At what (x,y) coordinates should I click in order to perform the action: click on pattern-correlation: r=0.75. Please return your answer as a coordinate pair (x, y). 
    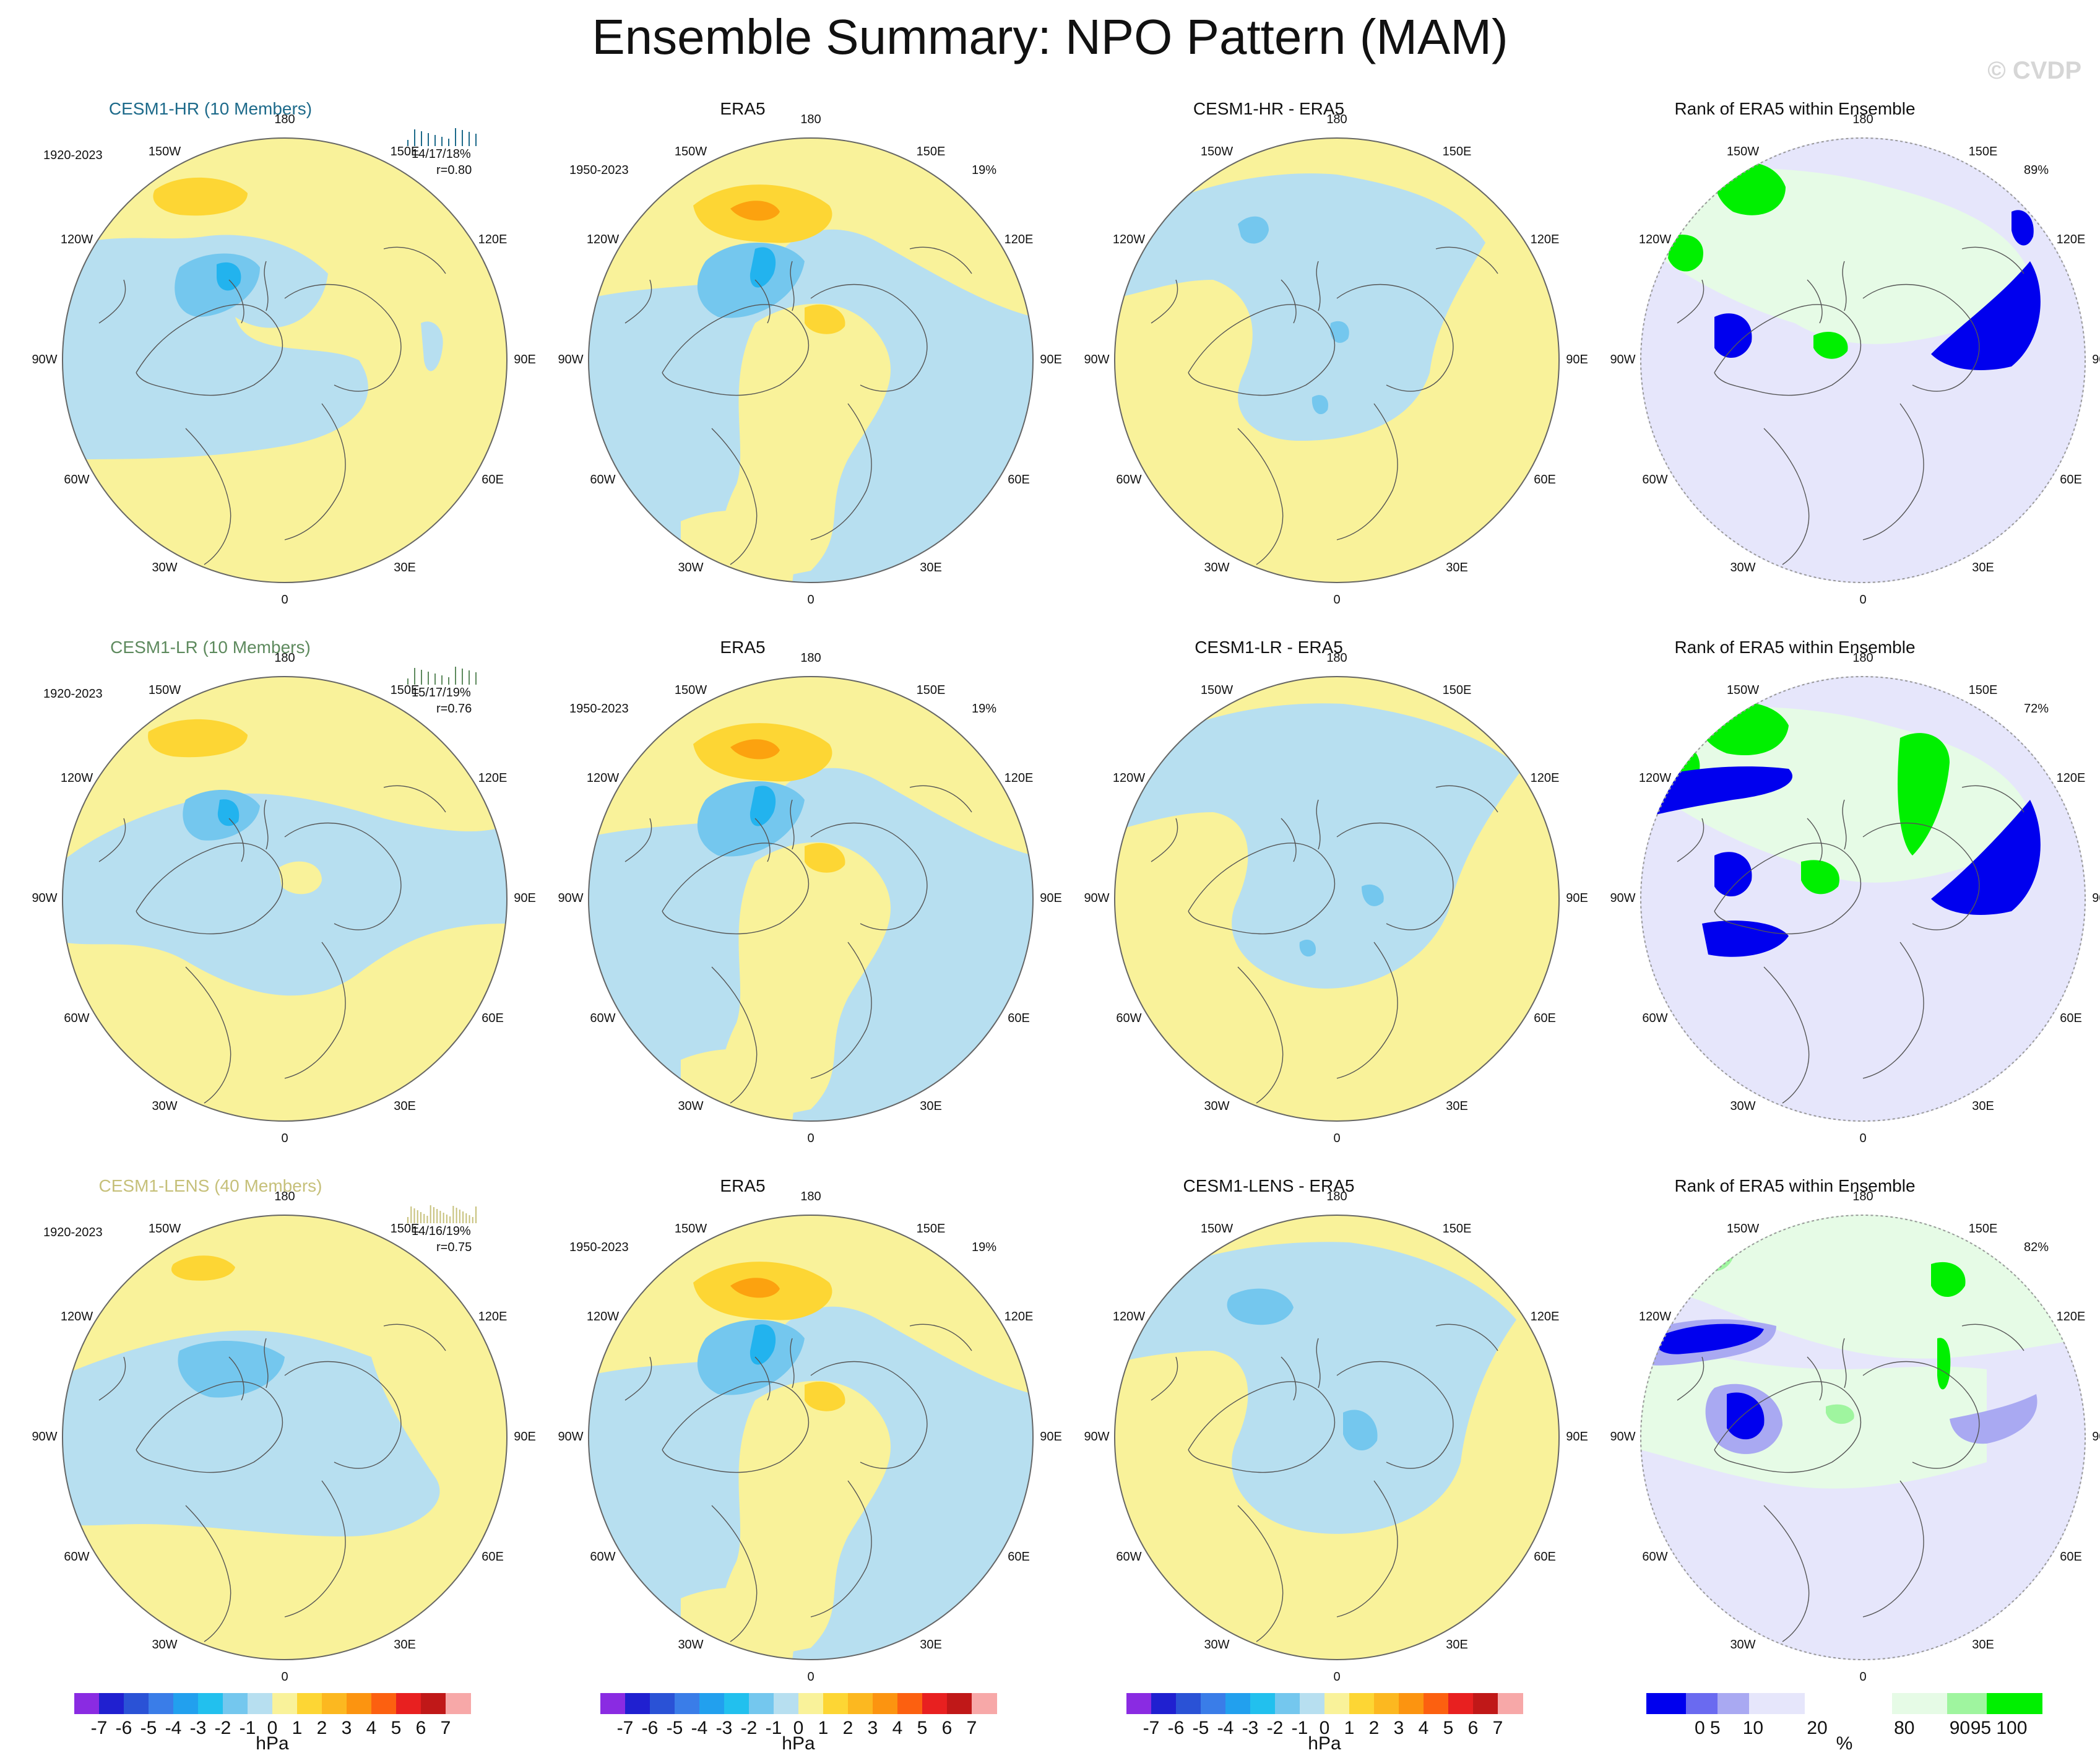
    Looking at the image, I should click on (454, 1247).